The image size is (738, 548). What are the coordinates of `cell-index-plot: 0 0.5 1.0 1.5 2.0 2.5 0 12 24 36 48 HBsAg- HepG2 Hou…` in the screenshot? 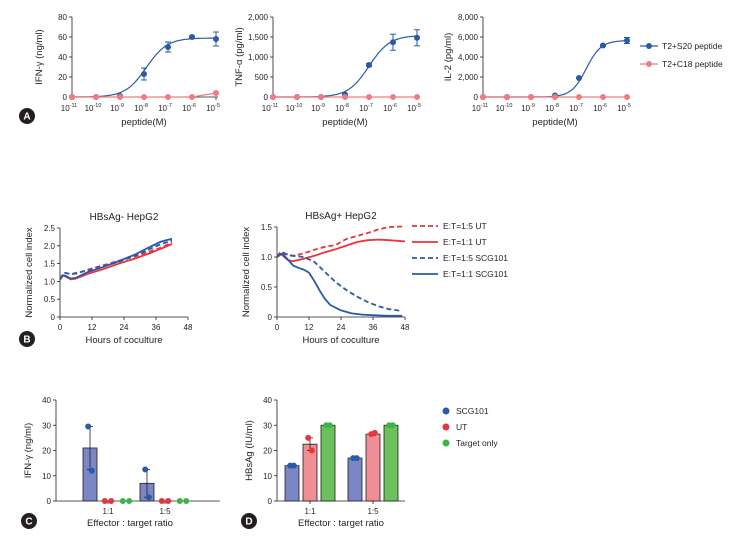 It's located at (108, 279).